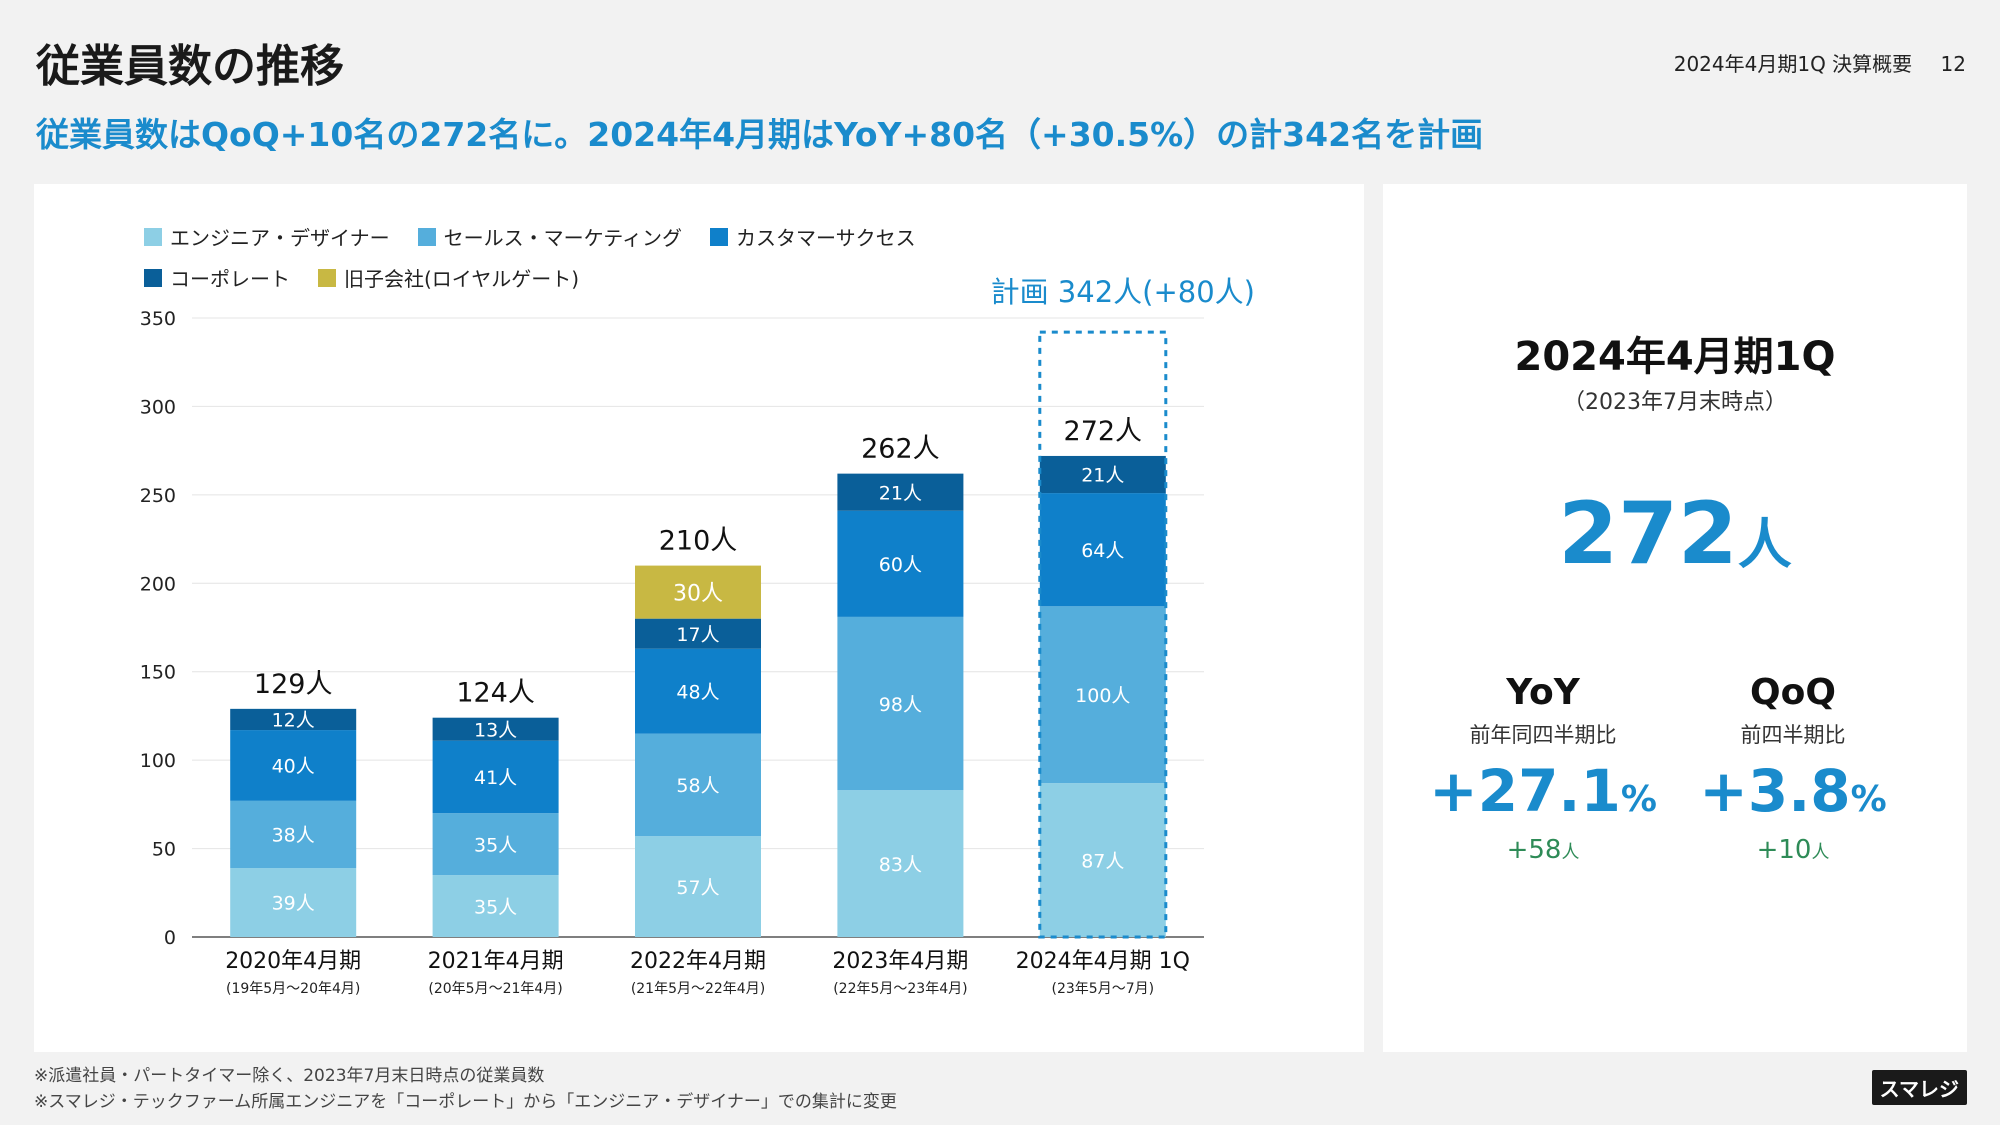  I want to click on legend-label-engineer: エンジニア・デザイナー, so click(280, 238).